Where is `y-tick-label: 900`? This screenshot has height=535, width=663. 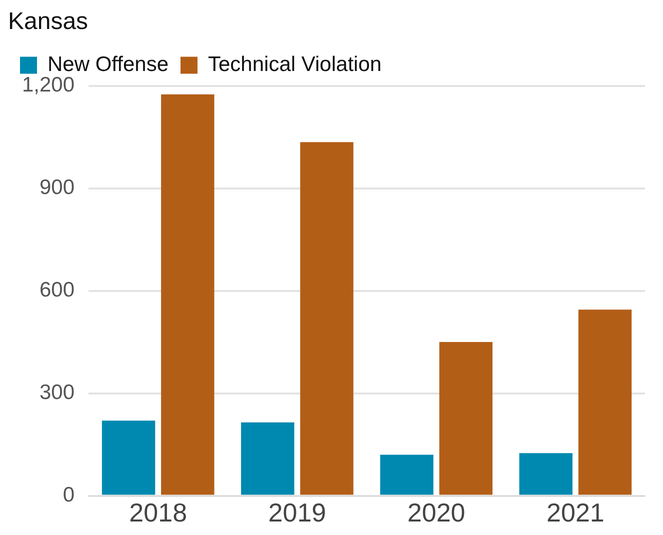 y-tick-label: 900 is located at coordinates (57, 188).